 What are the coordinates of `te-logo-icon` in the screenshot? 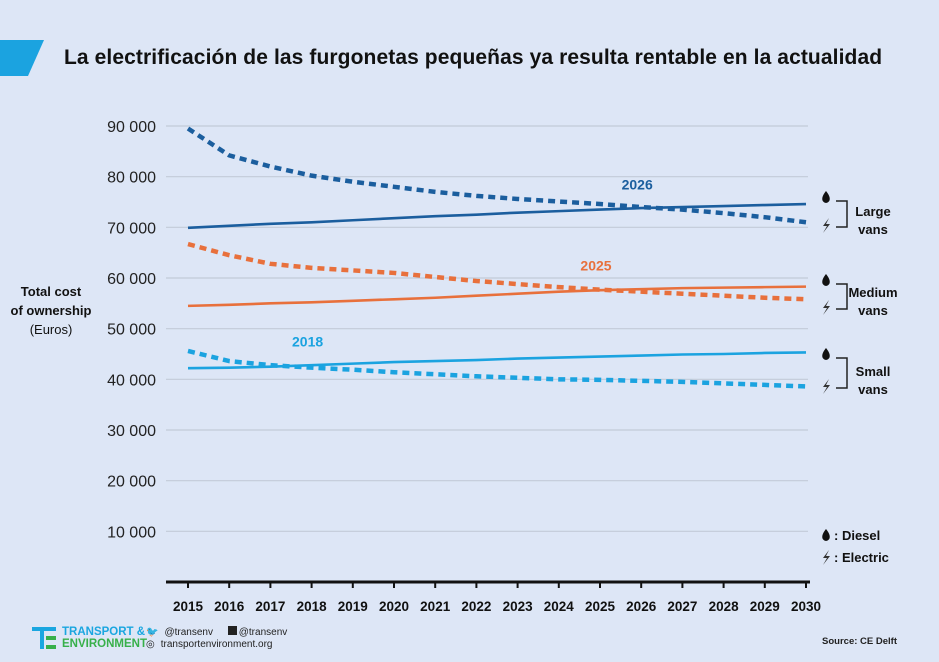 It's located at (44, 638).